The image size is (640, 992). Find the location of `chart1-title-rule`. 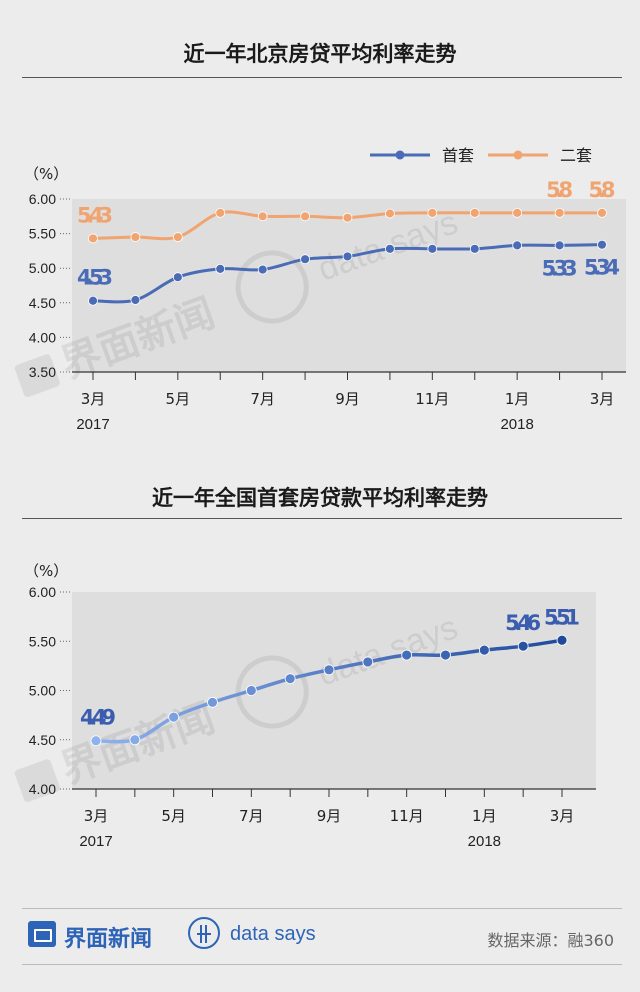

chart1-title-rule is located at coordinates (322, 77).